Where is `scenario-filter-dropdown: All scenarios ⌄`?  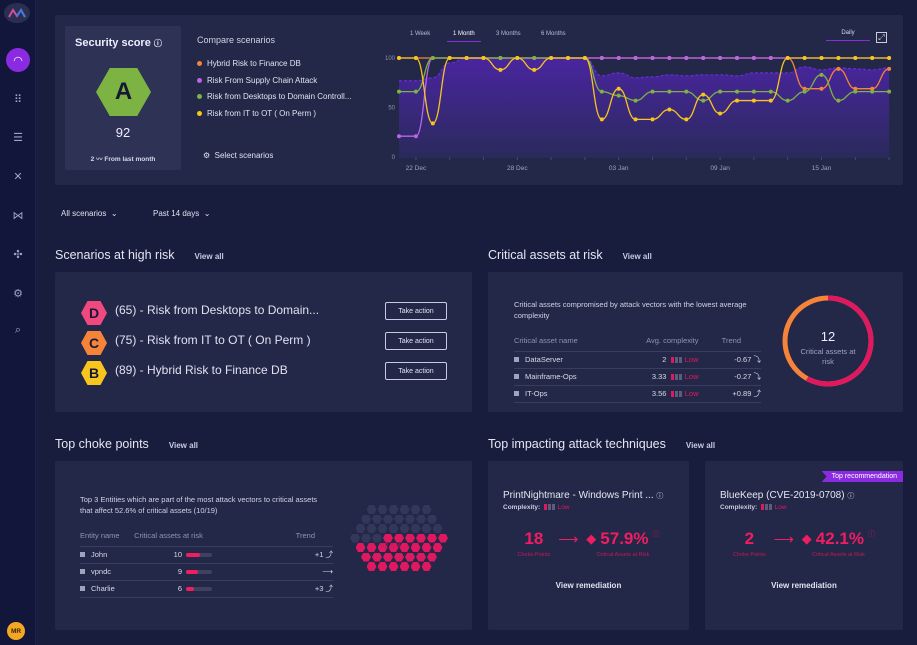
scenario-filter-dropdown: All scenarios ⌄ is located at coordinates (89, 213).